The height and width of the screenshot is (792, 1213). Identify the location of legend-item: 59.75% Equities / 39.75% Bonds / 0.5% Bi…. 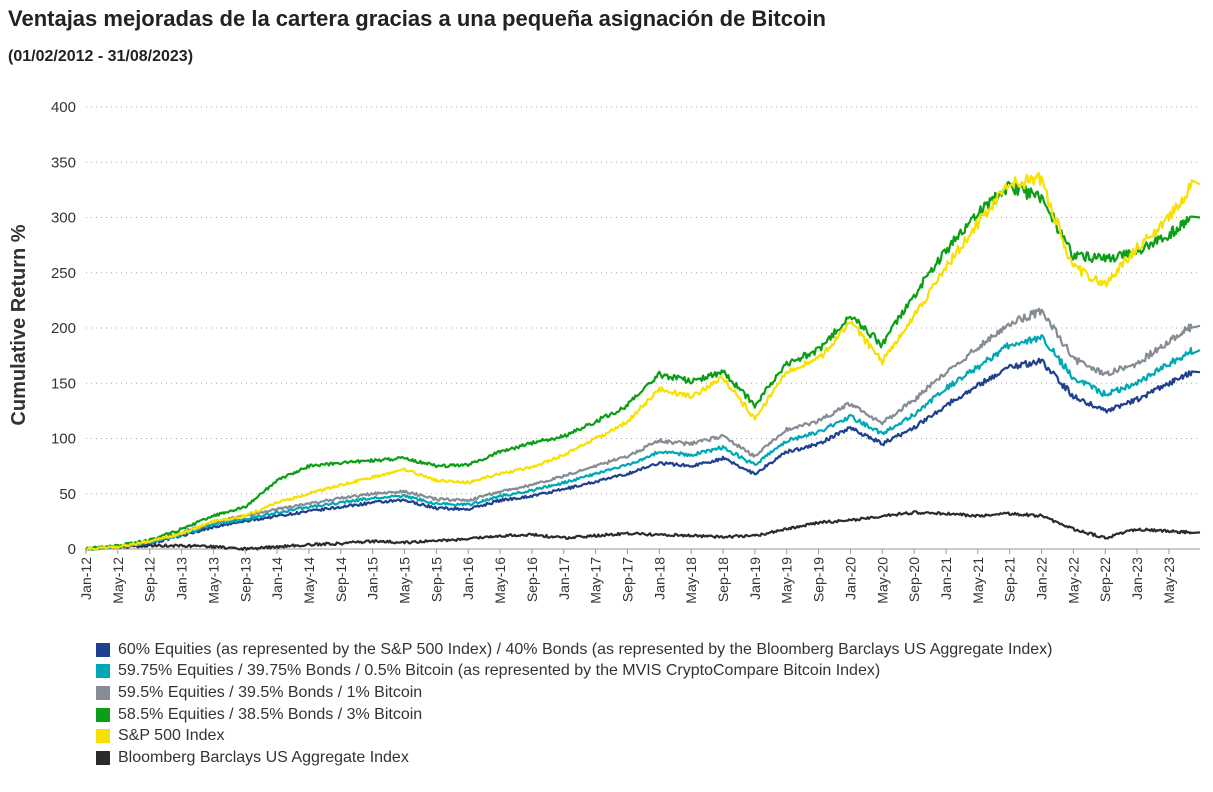
(574, 672).